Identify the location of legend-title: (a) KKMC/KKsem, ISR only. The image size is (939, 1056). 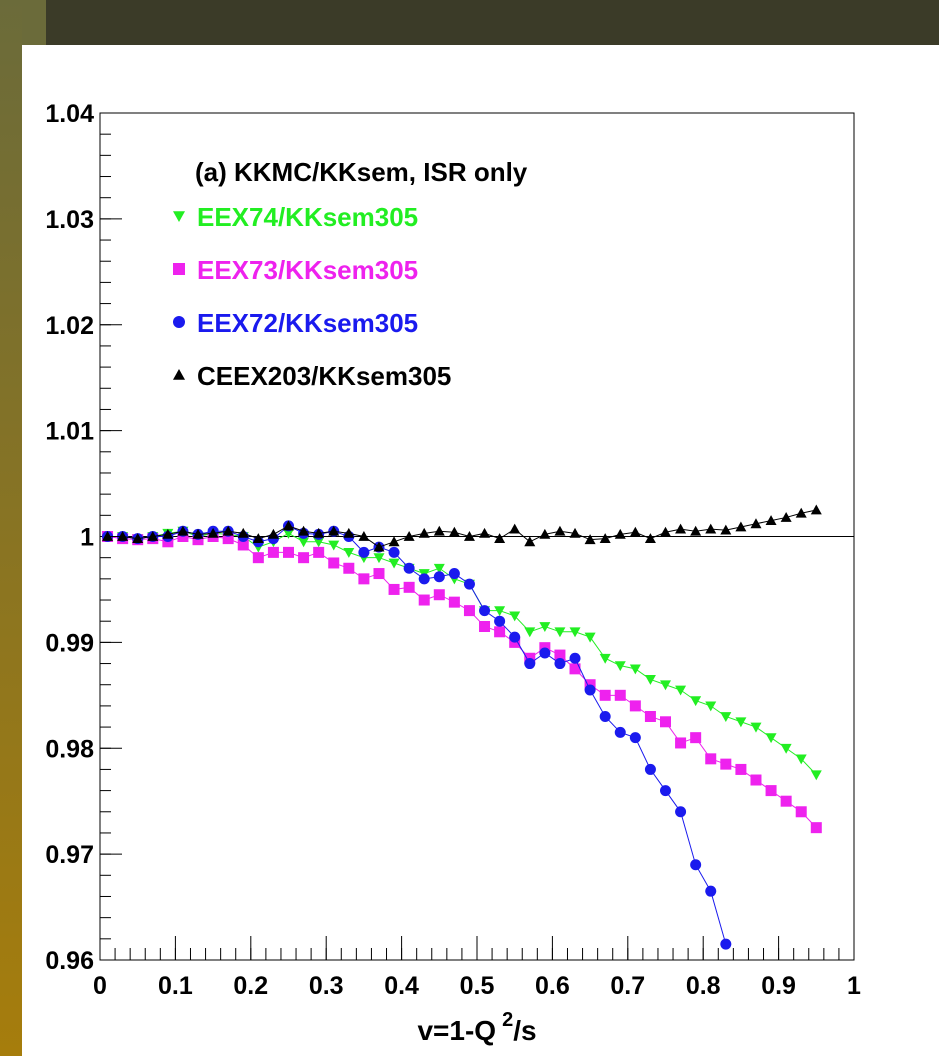
(361, 172).